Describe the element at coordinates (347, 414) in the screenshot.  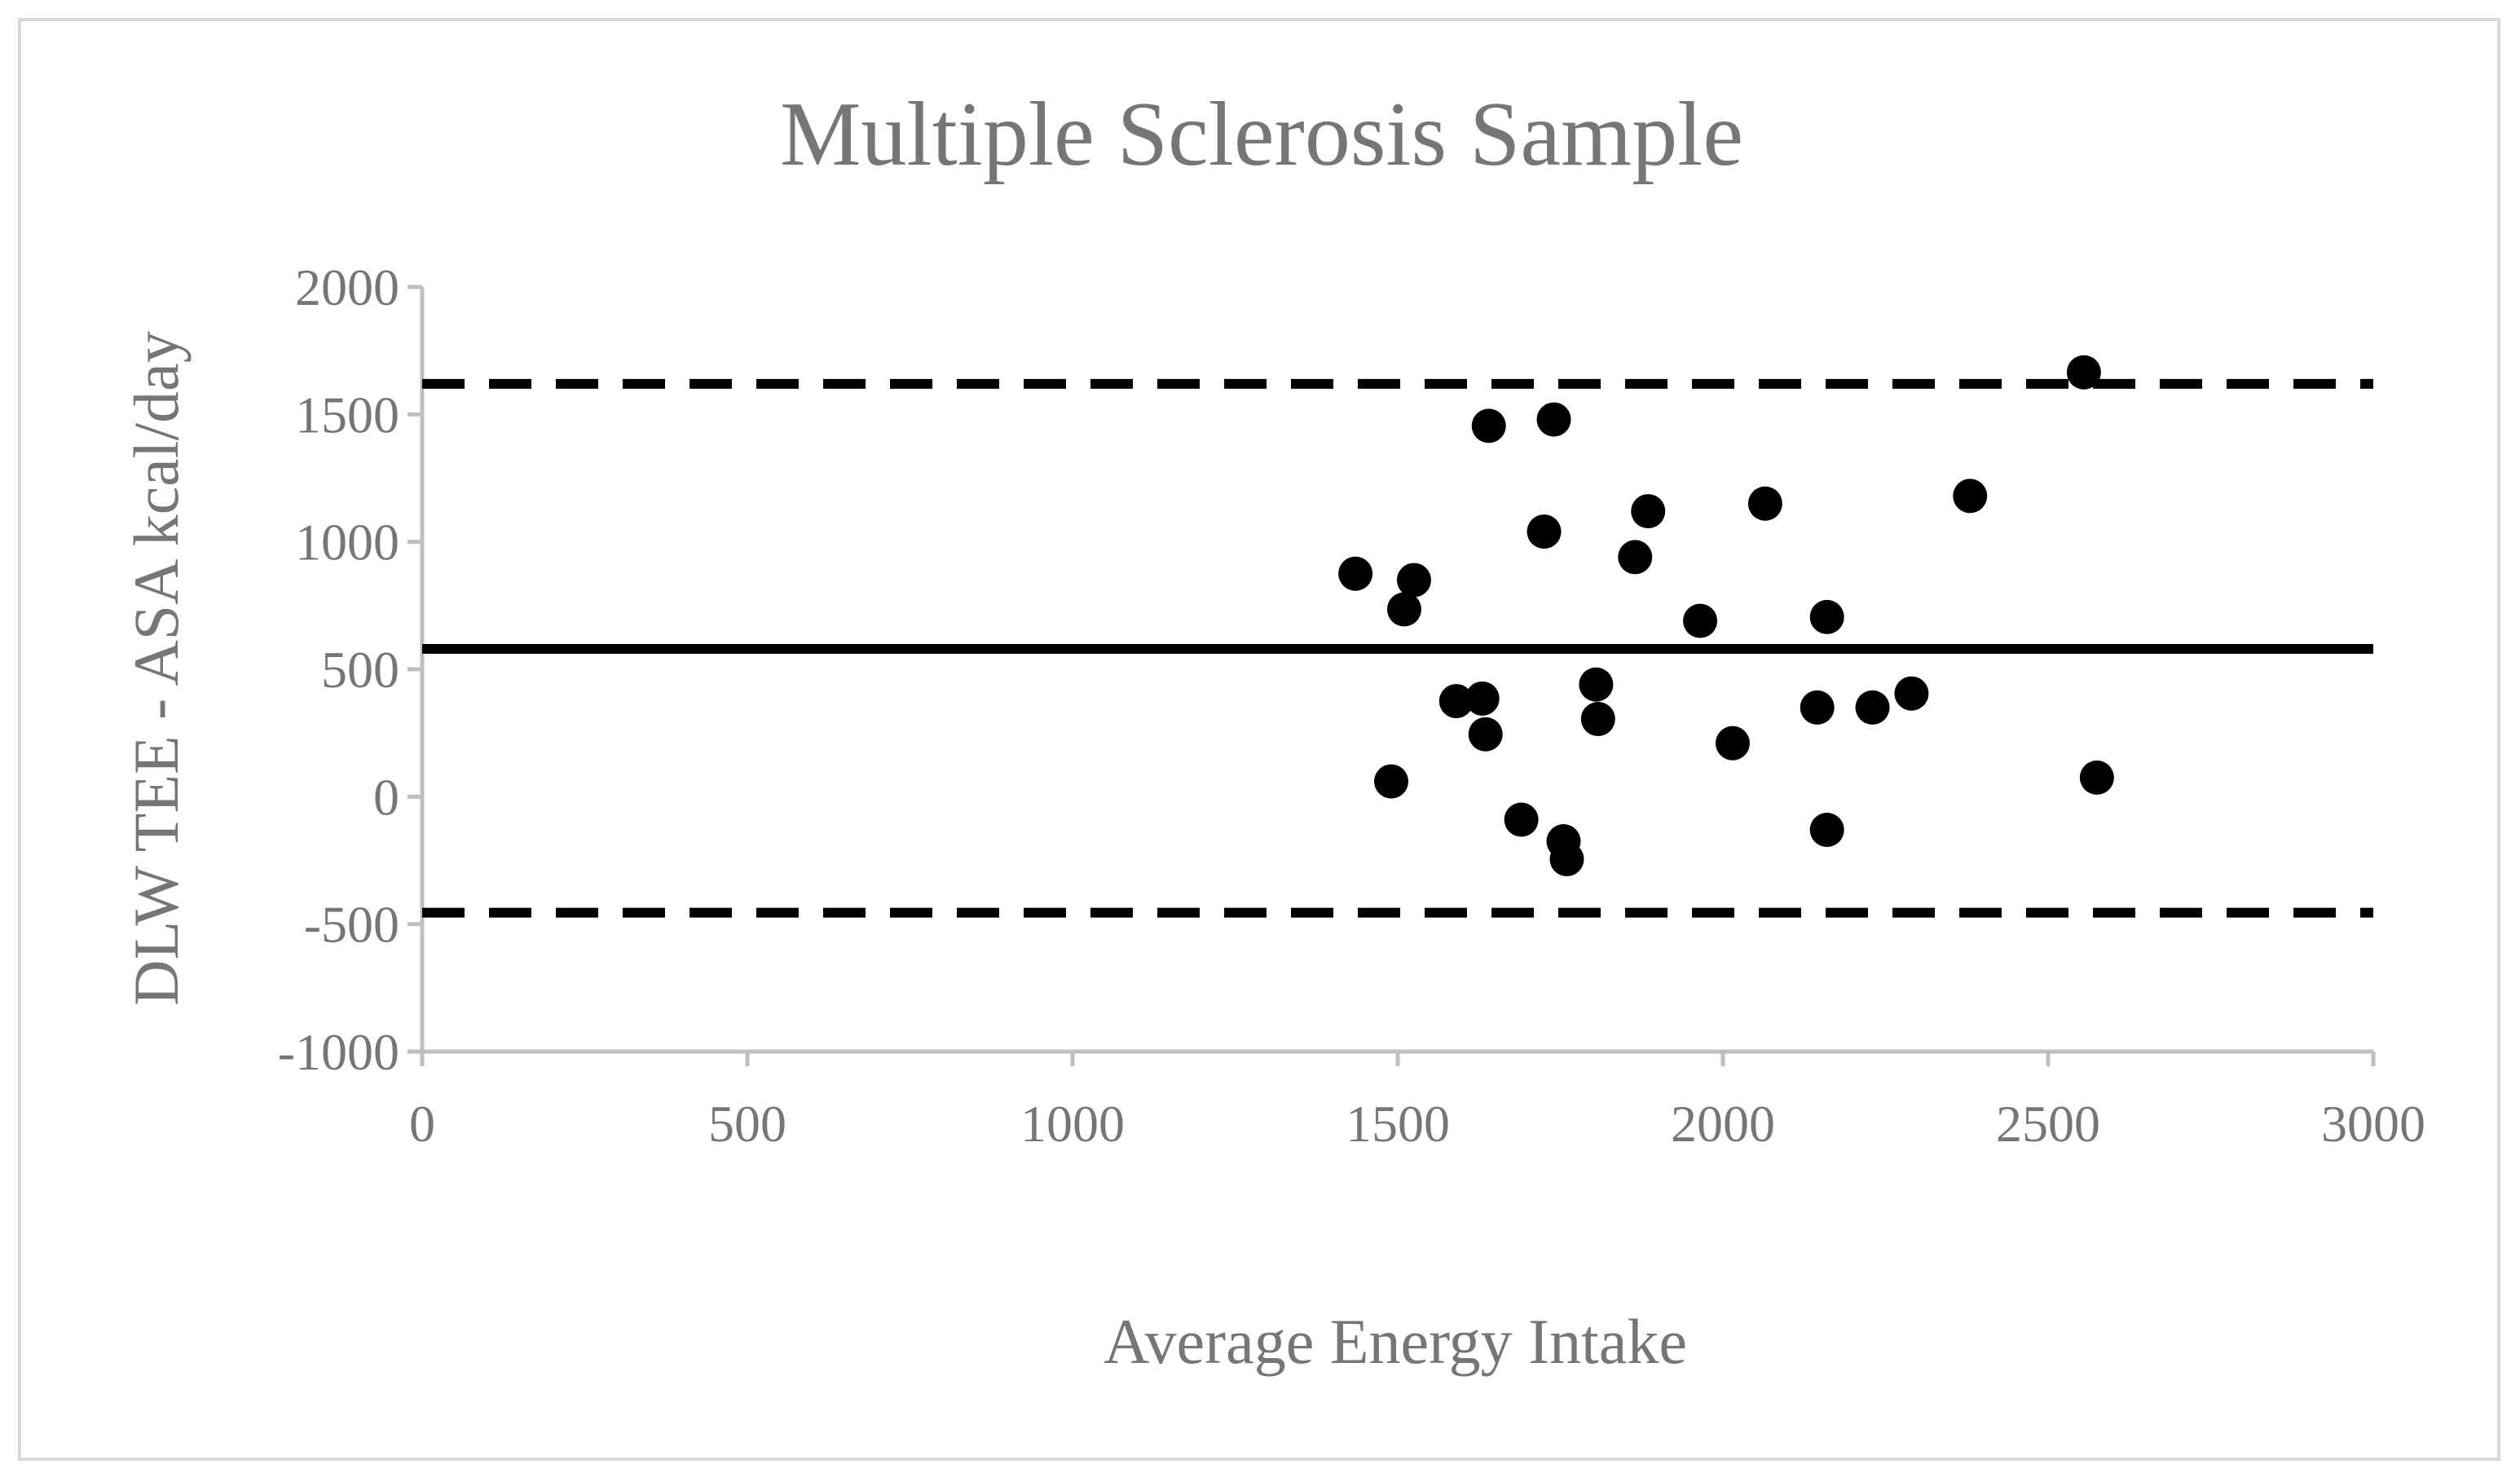
I see `y-tick-label: 1500` at that location.